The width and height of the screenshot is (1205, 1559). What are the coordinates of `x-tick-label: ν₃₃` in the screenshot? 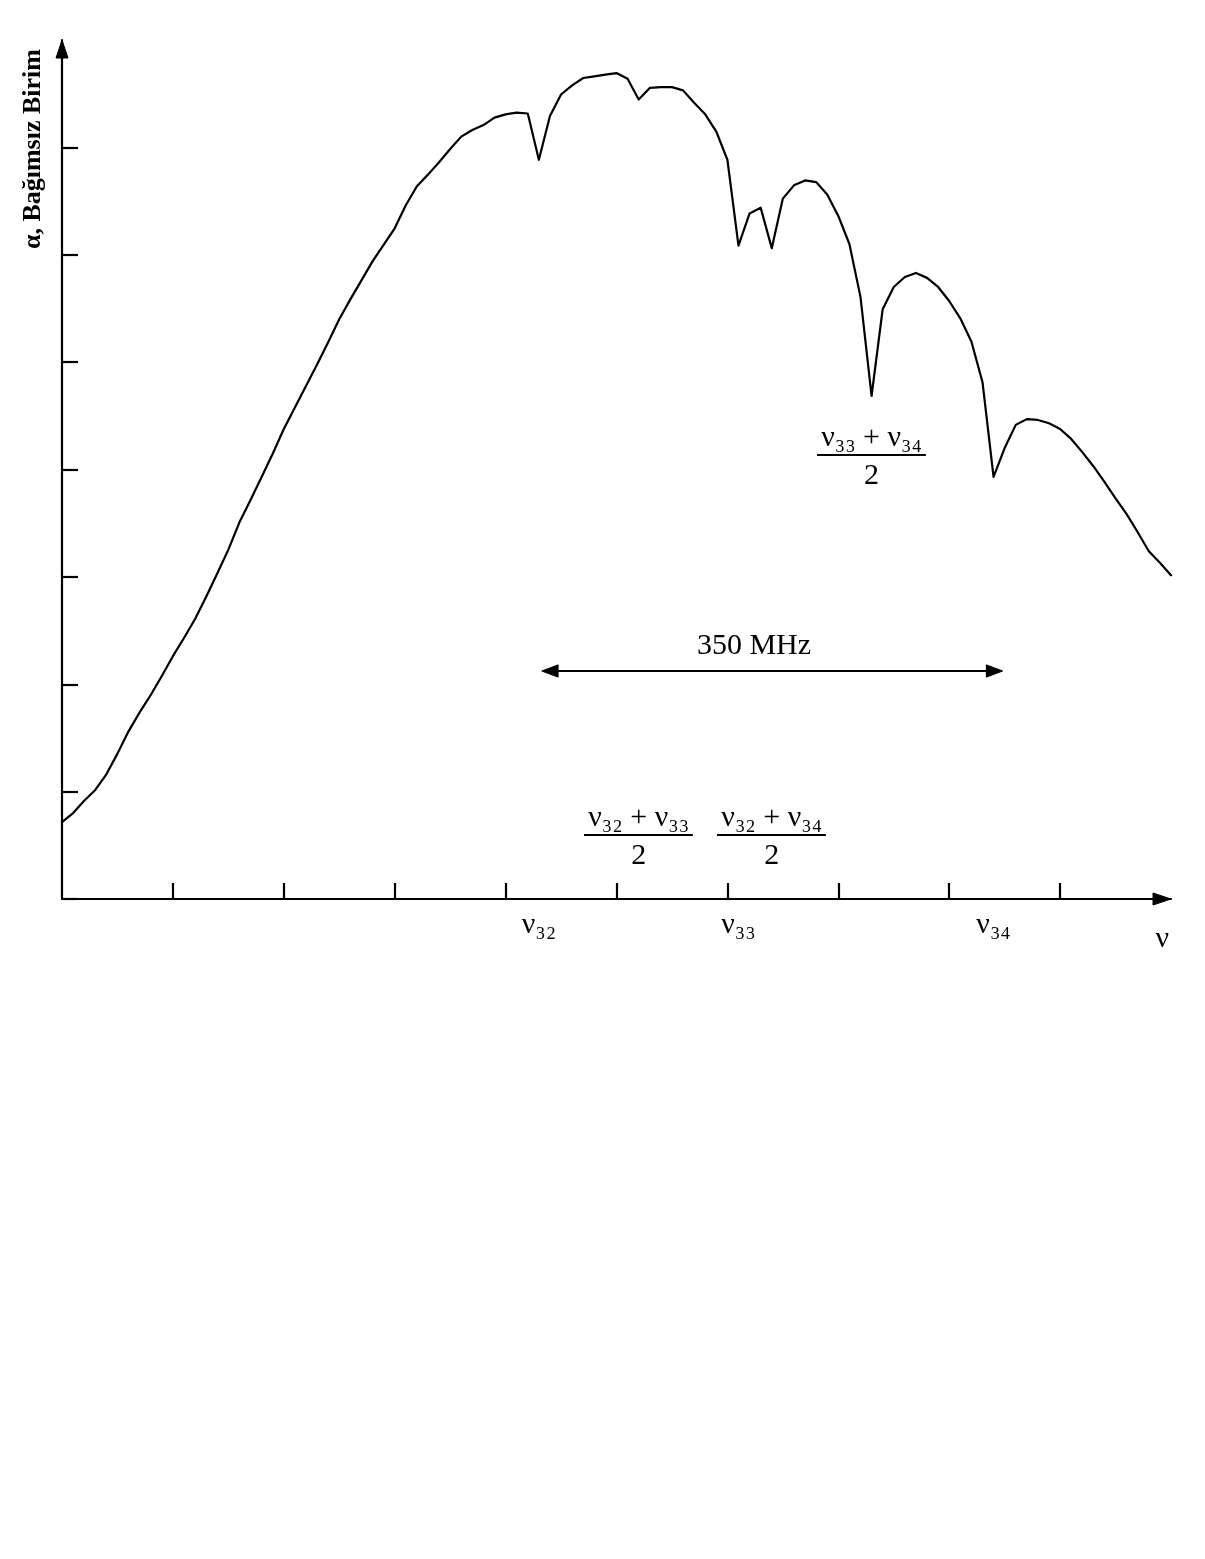 It's located at (738, 922).